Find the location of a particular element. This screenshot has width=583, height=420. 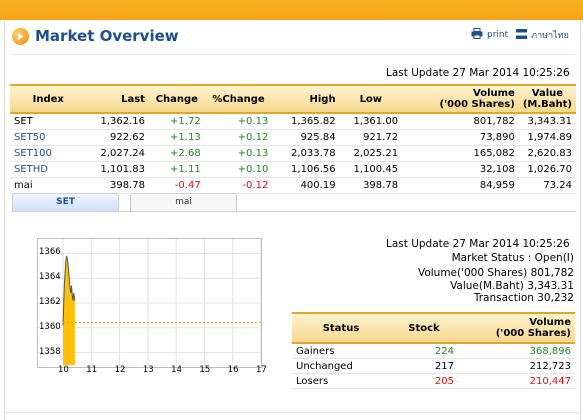

volume-cell: 801,782 is located at coordinates (460, 121).